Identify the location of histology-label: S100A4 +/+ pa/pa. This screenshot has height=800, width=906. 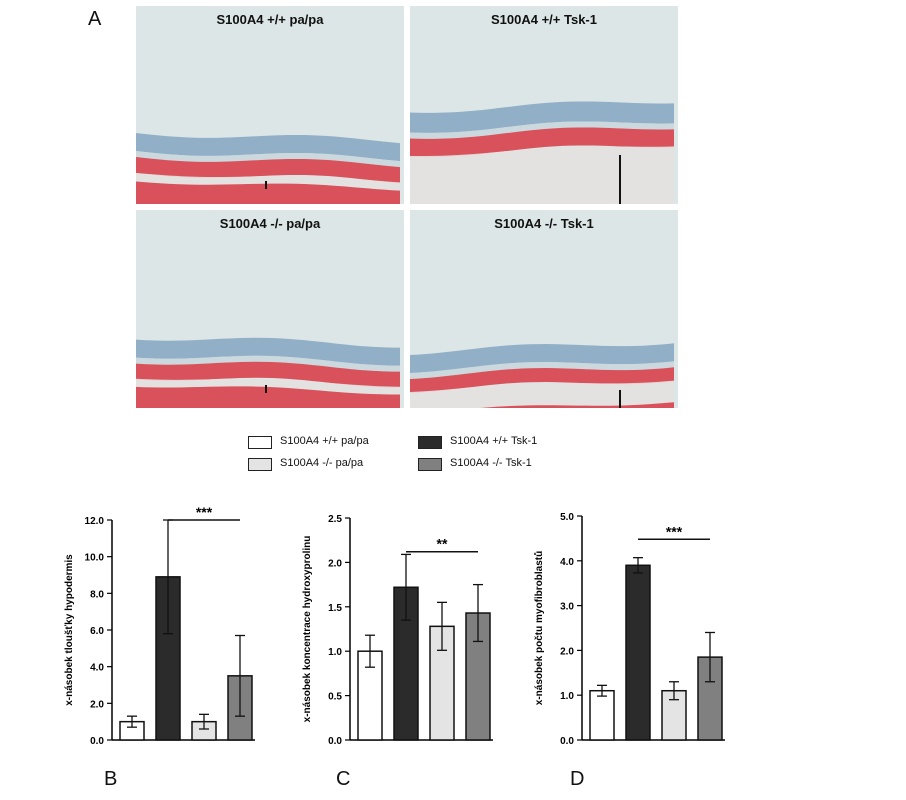
(270, 19).